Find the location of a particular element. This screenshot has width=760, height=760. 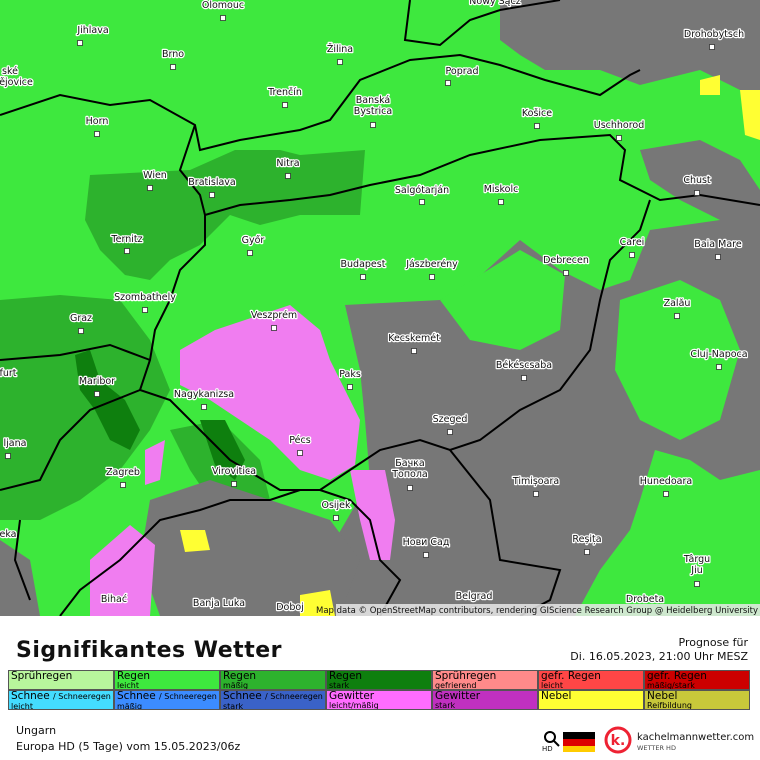

city-label: ské is located at coordinates (10, 71).